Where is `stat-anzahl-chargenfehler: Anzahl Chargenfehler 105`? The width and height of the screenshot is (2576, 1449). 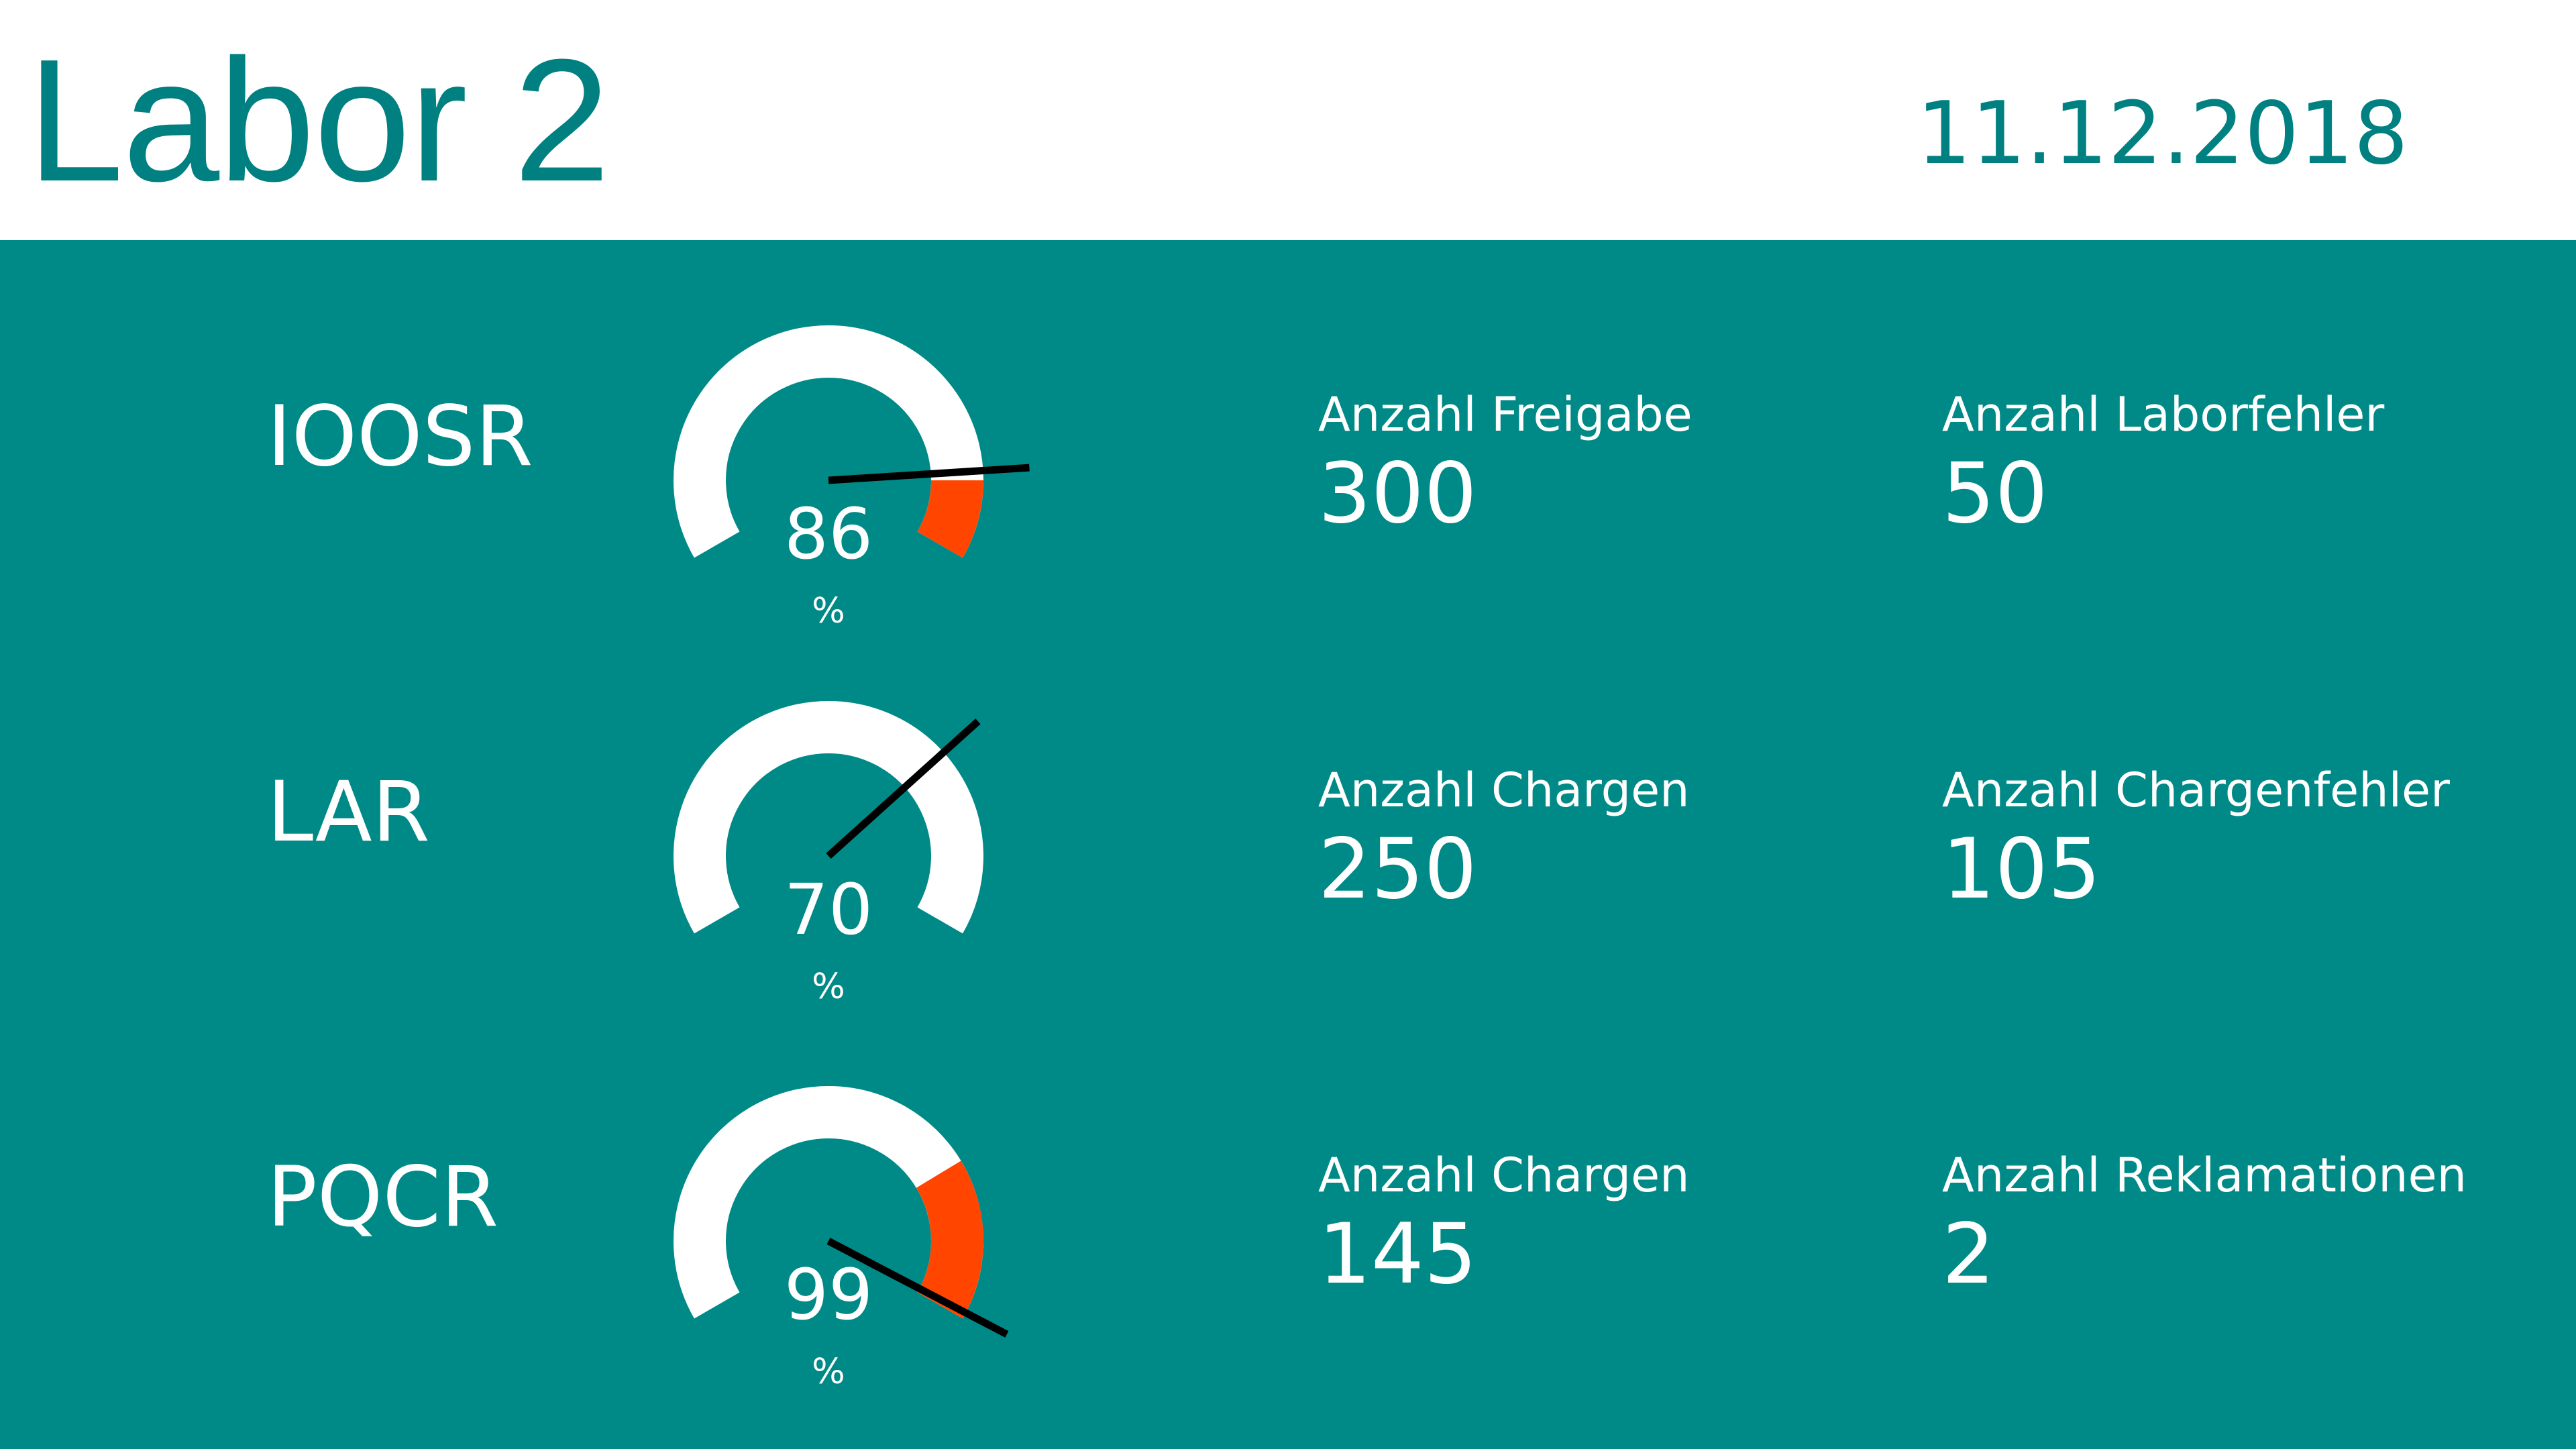 stat-anzahl-chargenfehler: Anzahl Chargenfehler 105 is located at coordinates (2196, 839).